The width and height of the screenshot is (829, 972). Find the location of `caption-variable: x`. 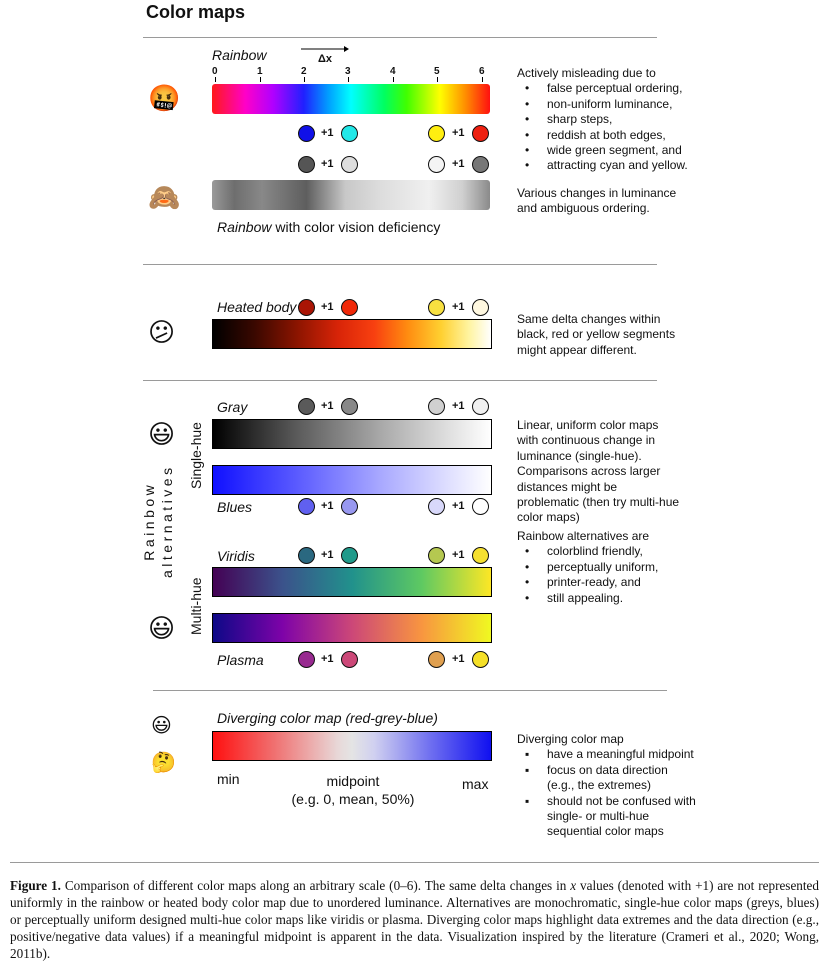

caption-variable: x is located at coordinates (573, 885).